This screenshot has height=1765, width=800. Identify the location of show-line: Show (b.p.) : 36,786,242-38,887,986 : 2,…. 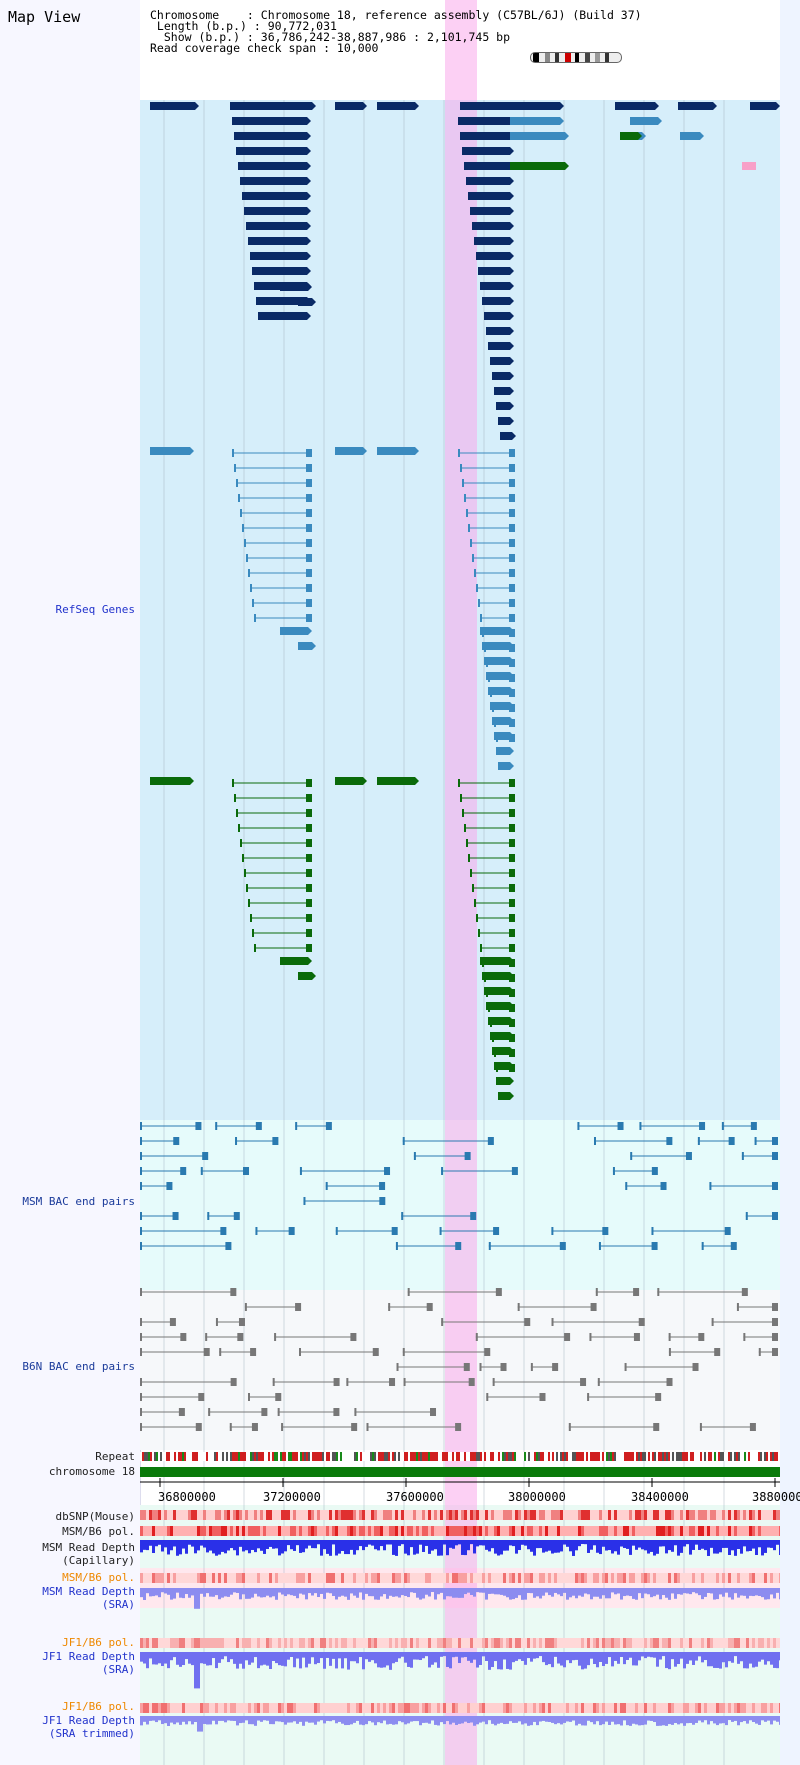
(330, 37).